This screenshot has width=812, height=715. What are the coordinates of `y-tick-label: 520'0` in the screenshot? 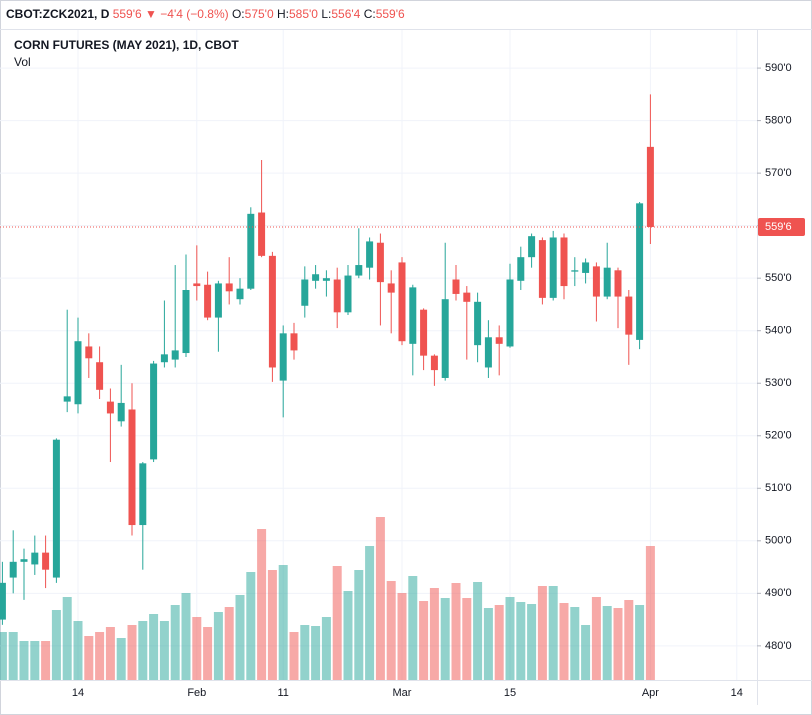 It's located at (778, 436).